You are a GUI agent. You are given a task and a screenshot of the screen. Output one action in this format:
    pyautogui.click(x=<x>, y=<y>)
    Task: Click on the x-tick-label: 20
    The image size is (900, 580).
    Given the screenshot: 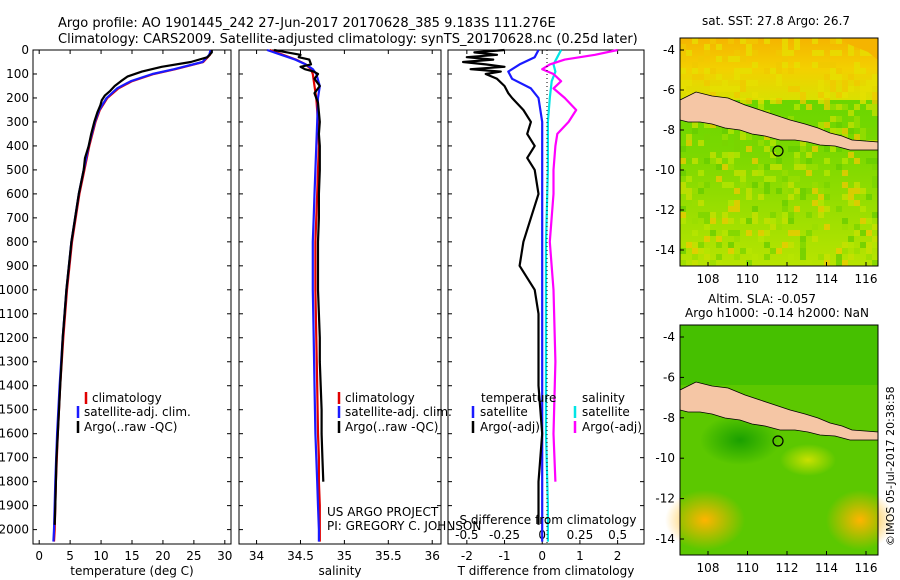 What is the action you would take?
    pyautogui.click(x=162, y=556)
    